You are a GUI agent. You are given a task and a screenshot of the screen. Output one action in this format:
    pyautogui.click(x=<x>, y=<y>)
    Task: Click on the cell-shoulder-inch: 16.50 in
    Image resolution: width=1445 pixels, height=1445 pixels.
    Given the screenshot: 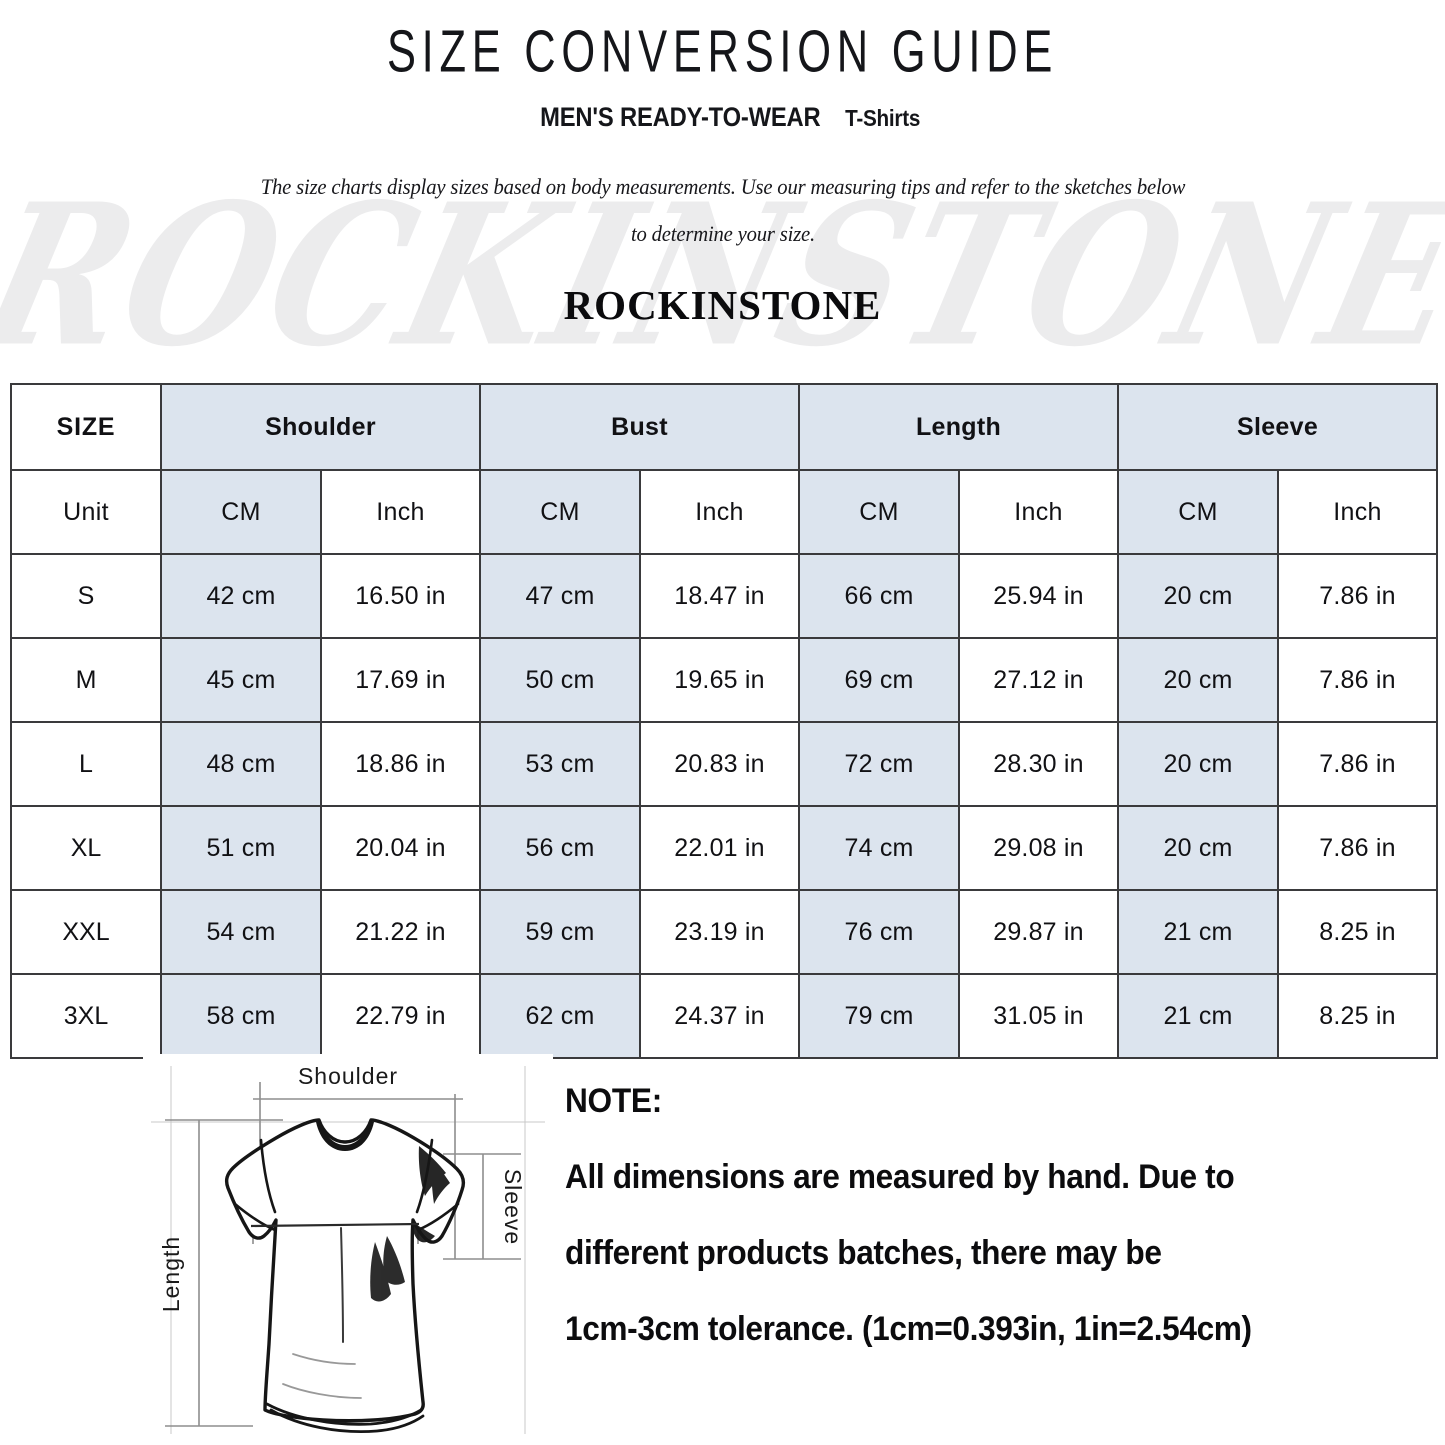 What is the action you would take?
    pyautogui.click(x=400, y=596)
    